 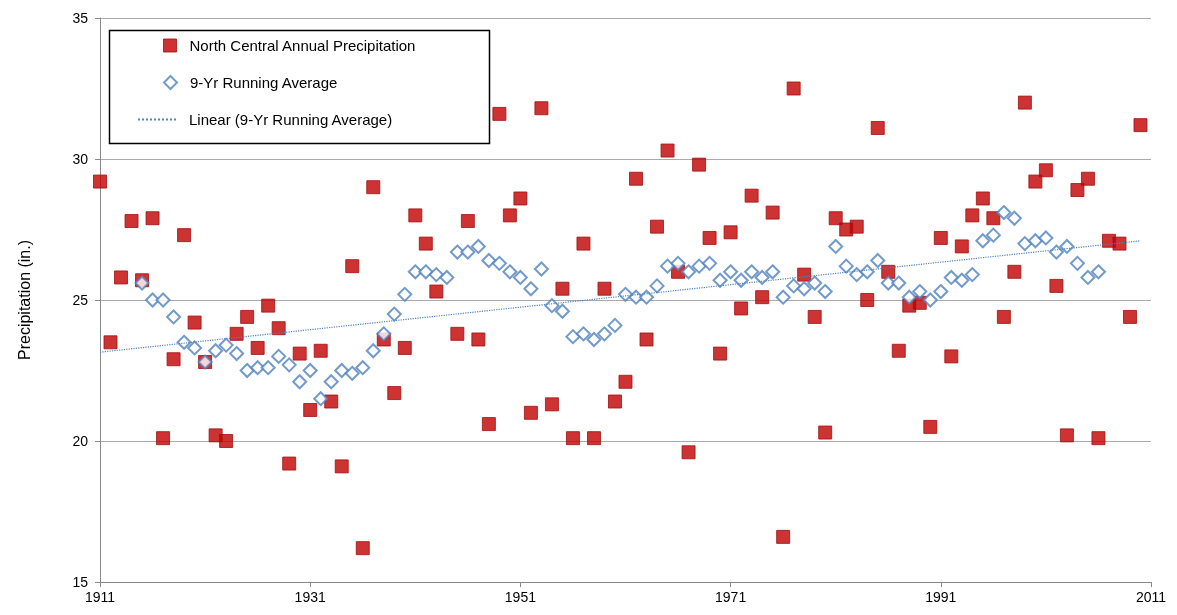 I want to click on legend-label: 9-Yr Running Average, so click(x=264, y=82).